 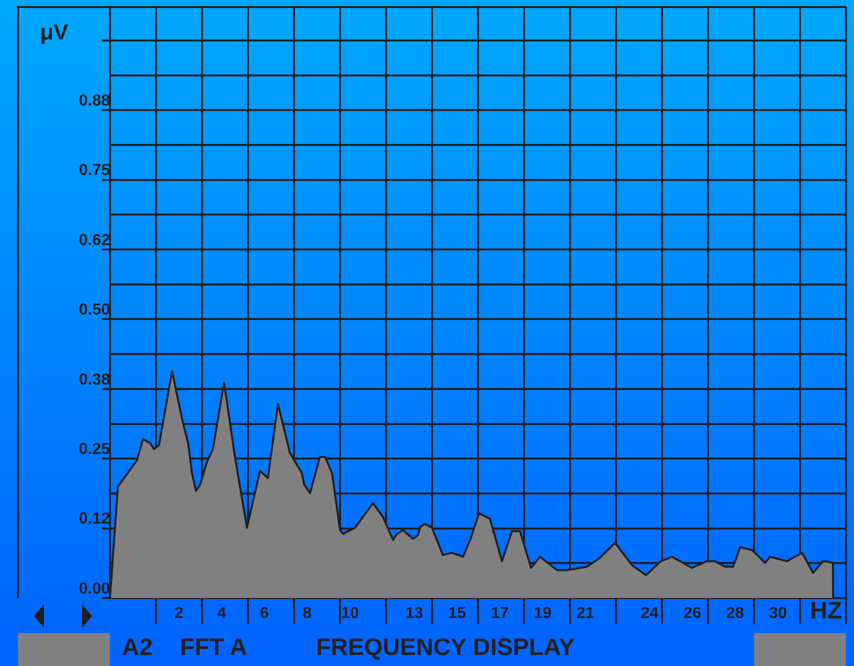 What do you see at coordinates (214, 648) in the screenshot?
I see `text: FFT A` at bounding box center [214, 648].